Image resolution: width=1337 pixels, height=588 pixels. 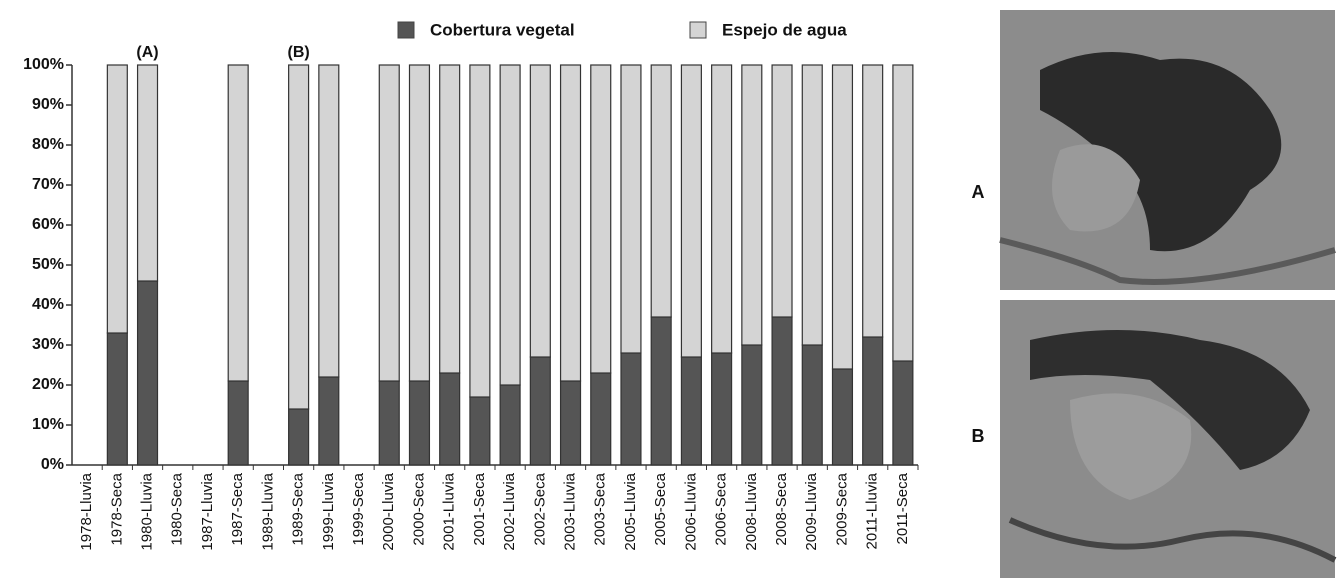 What do you see at coordinates (48, 104) in the screenshot?
I see `y-tick-label: 90%` at bounding box center [48, 104].